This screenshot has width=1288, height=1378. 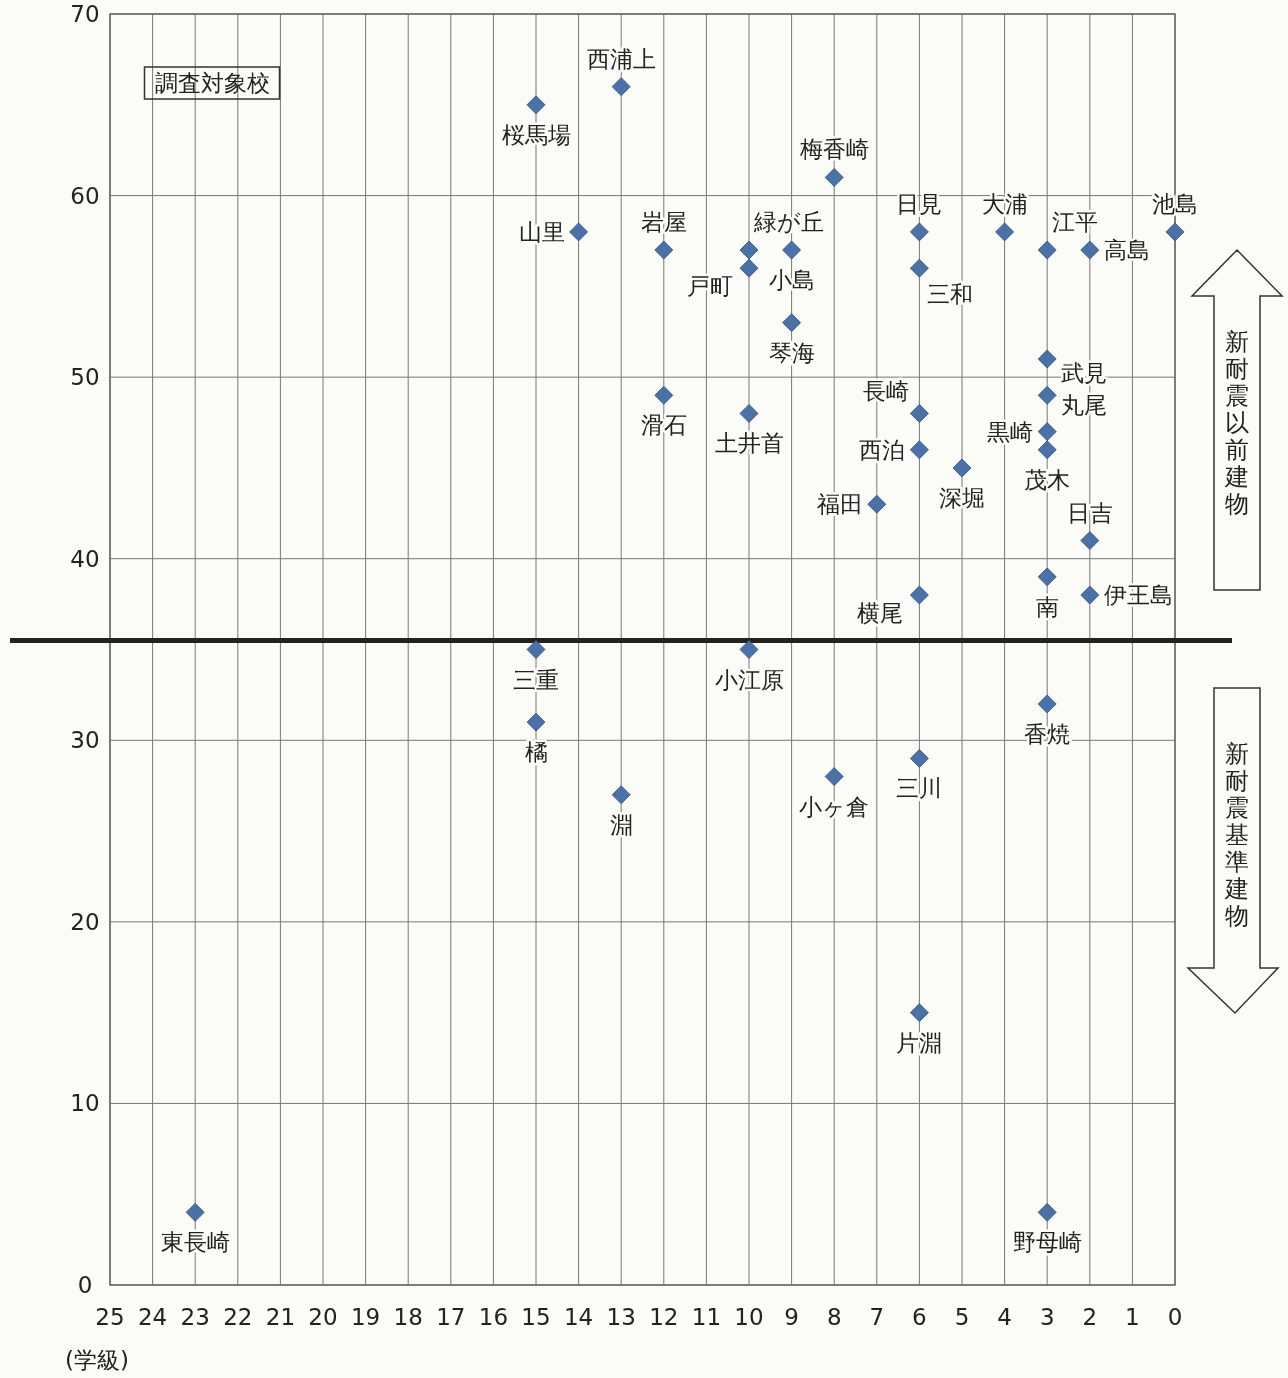 What do you see at coordinates (85, 1103) in the screenshot?
I see `y-tick-label: 10` at bounding box center [85, 1103].